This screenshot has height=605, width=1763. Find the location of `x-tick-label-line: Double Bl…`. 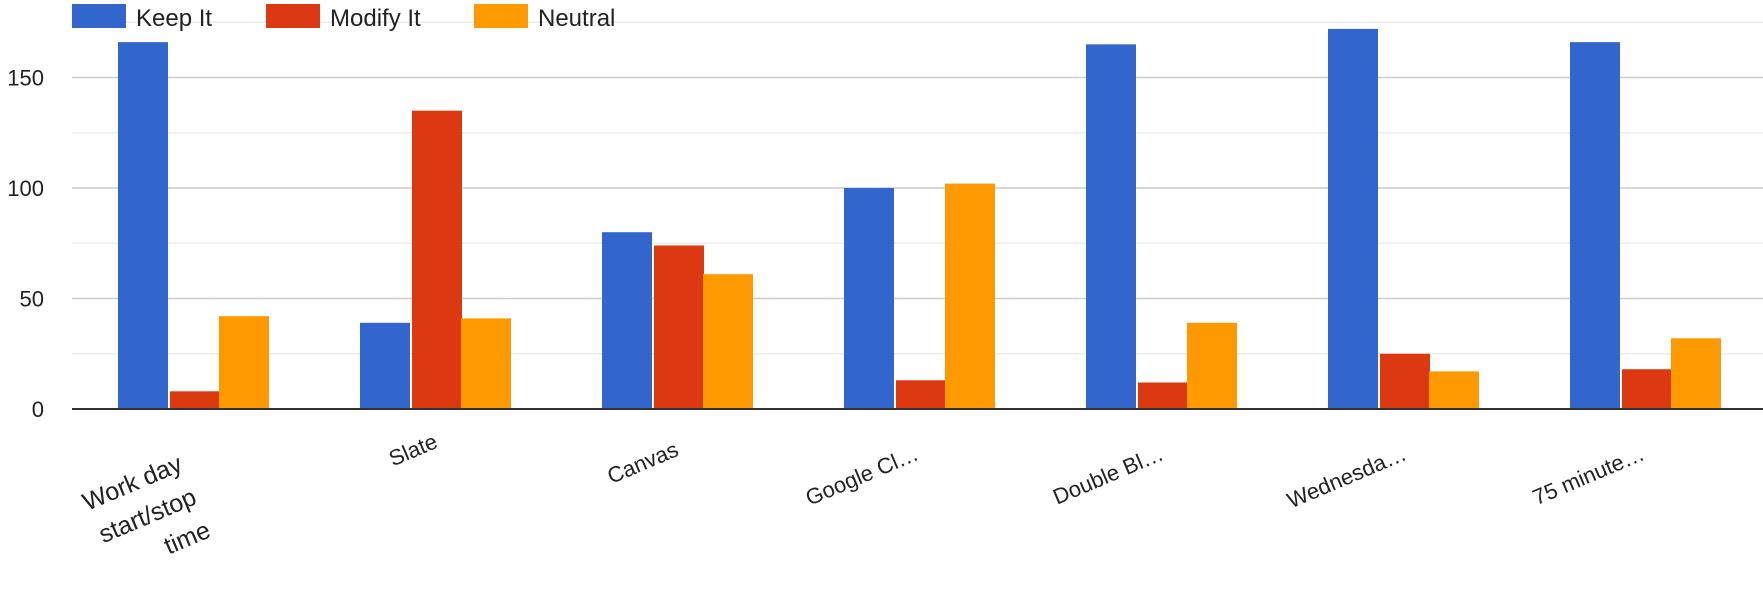

x-tick-label-line: Double Bl… is located at coordinates (1108, 475).